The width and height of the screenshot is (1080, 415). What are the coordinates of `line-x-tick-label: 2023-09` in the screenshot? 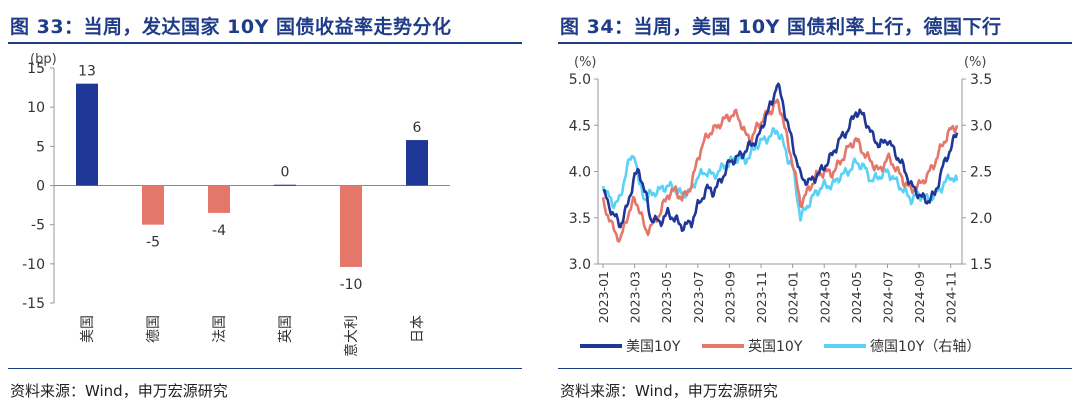 It's located at (729, 297).